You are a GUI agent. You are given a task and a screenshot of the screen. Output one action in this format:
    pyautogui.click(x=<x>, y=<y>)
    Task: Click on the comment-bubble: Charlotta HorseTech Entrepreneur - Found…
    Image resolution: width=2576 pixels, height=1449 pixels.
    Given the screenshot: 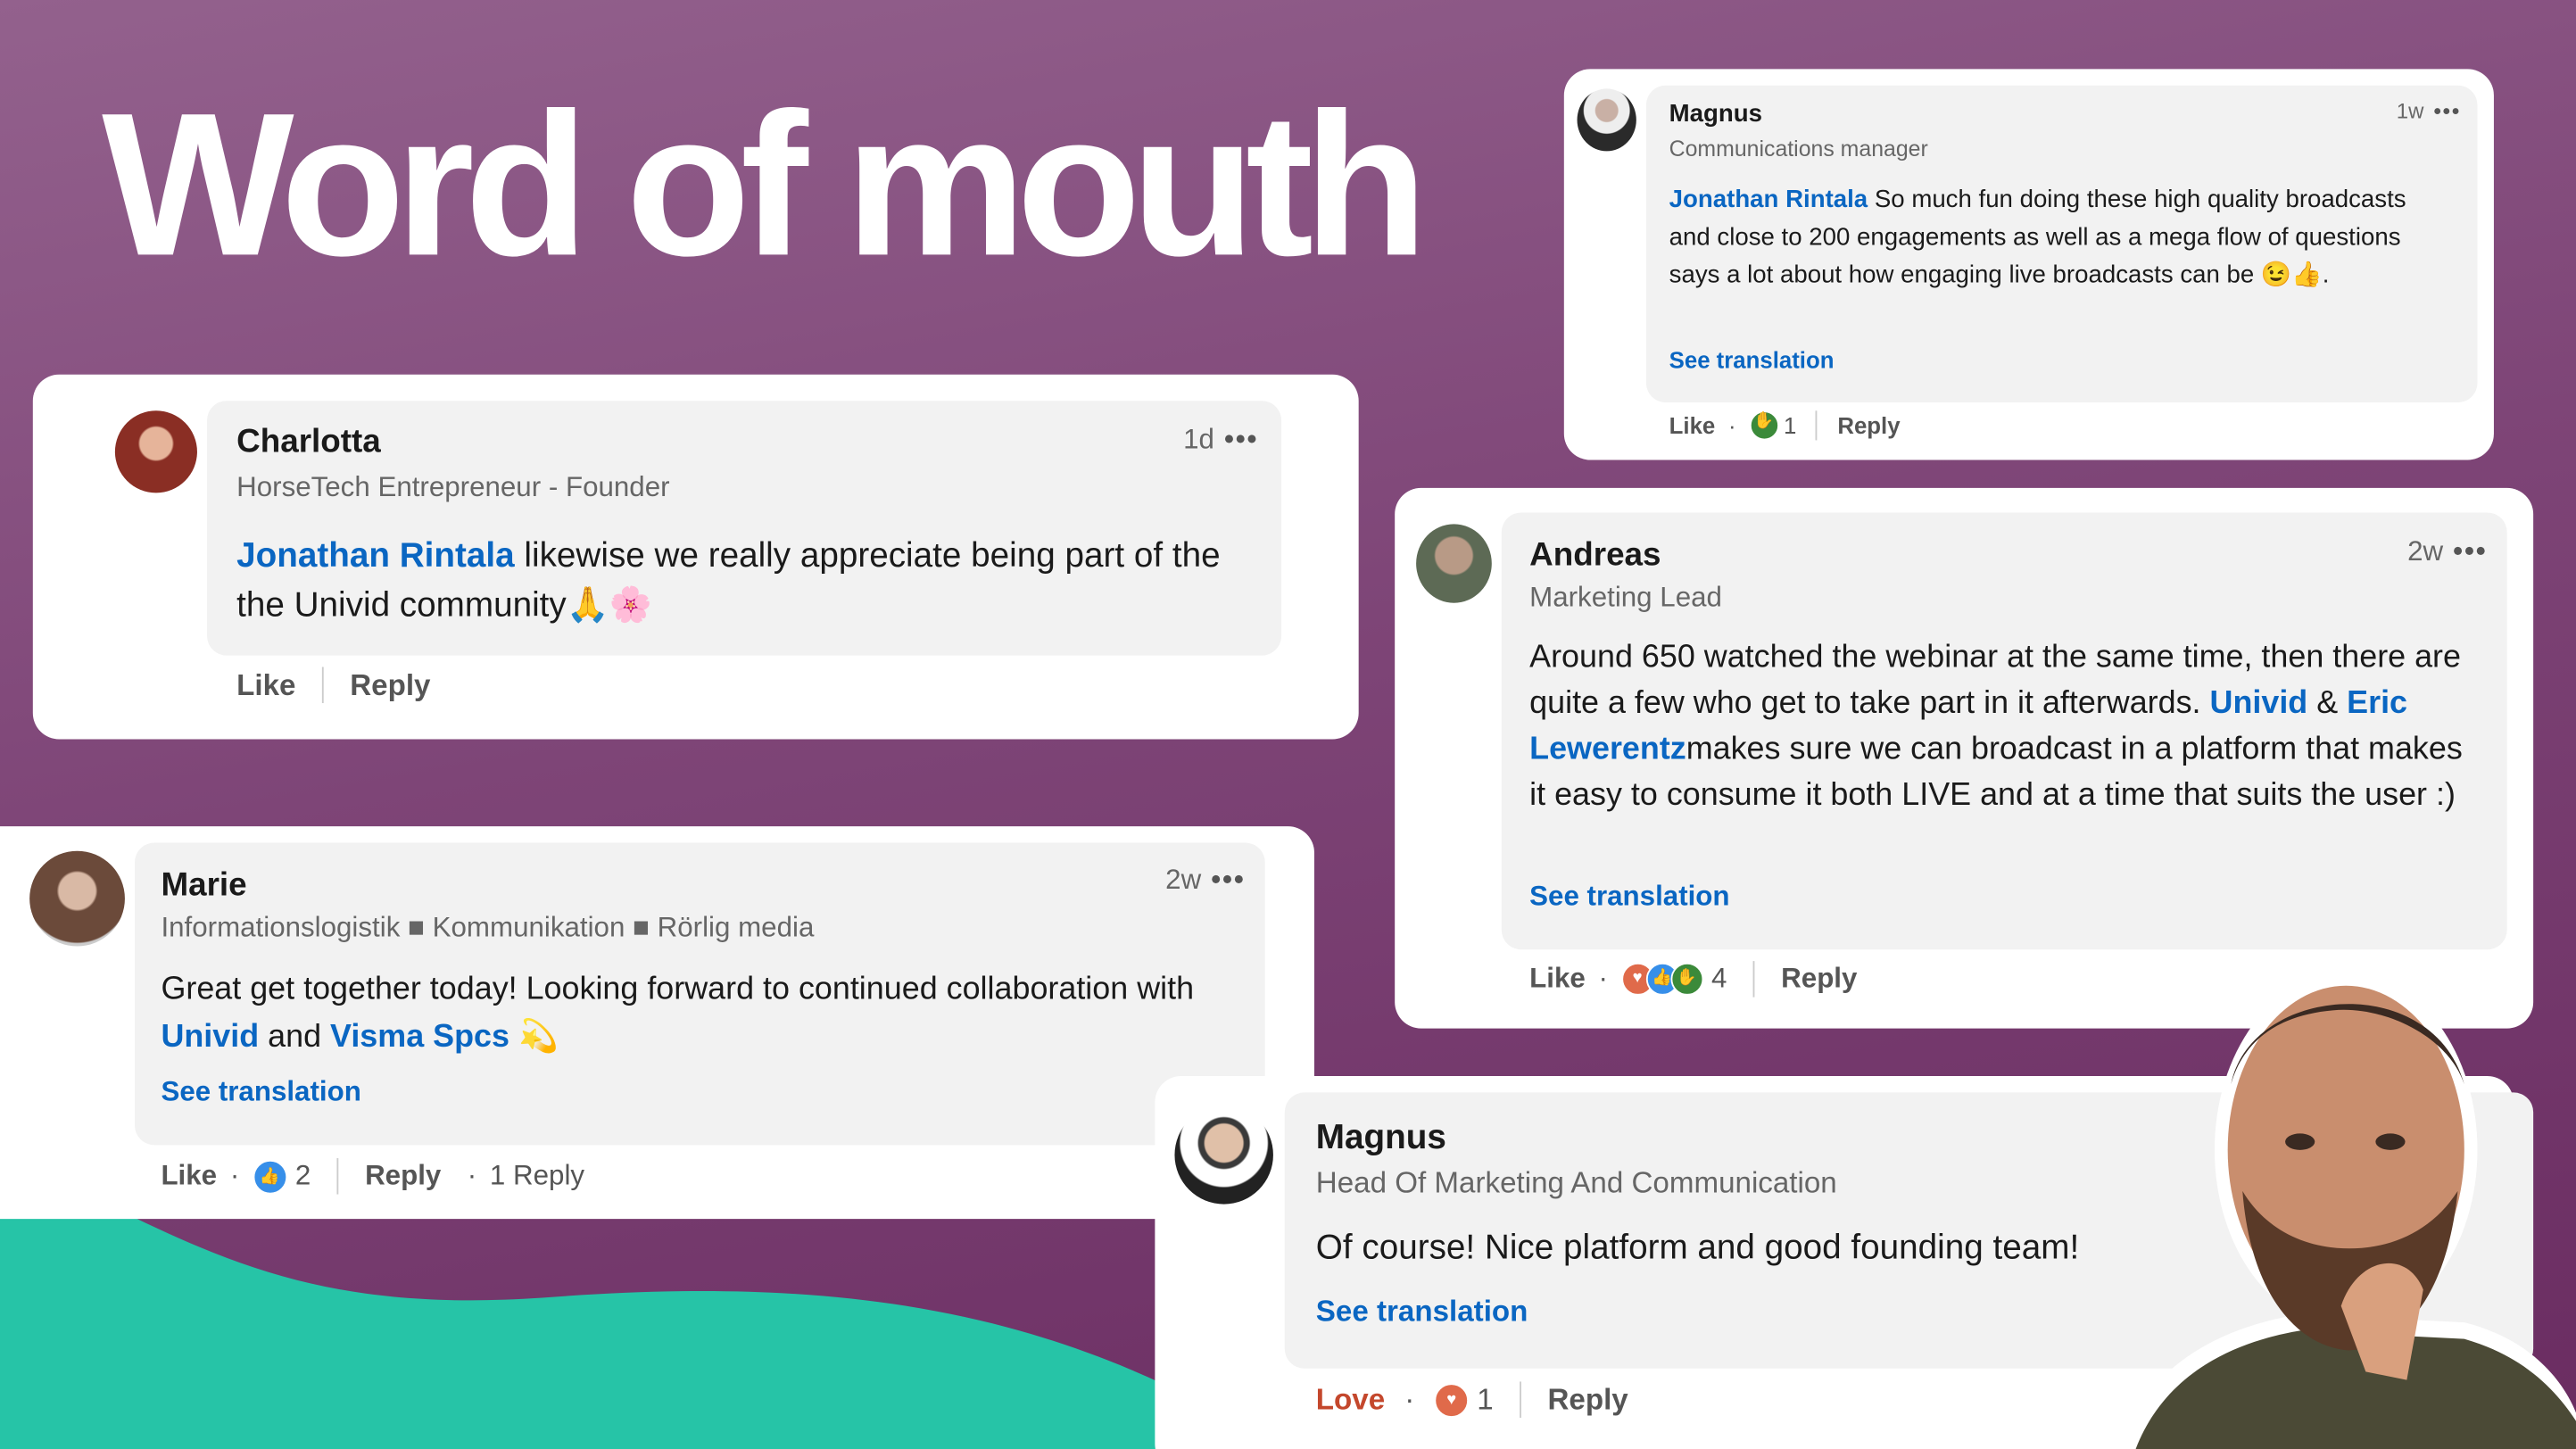 What is the action you would take?
    pyautogui.click(x=744, y=528)
    